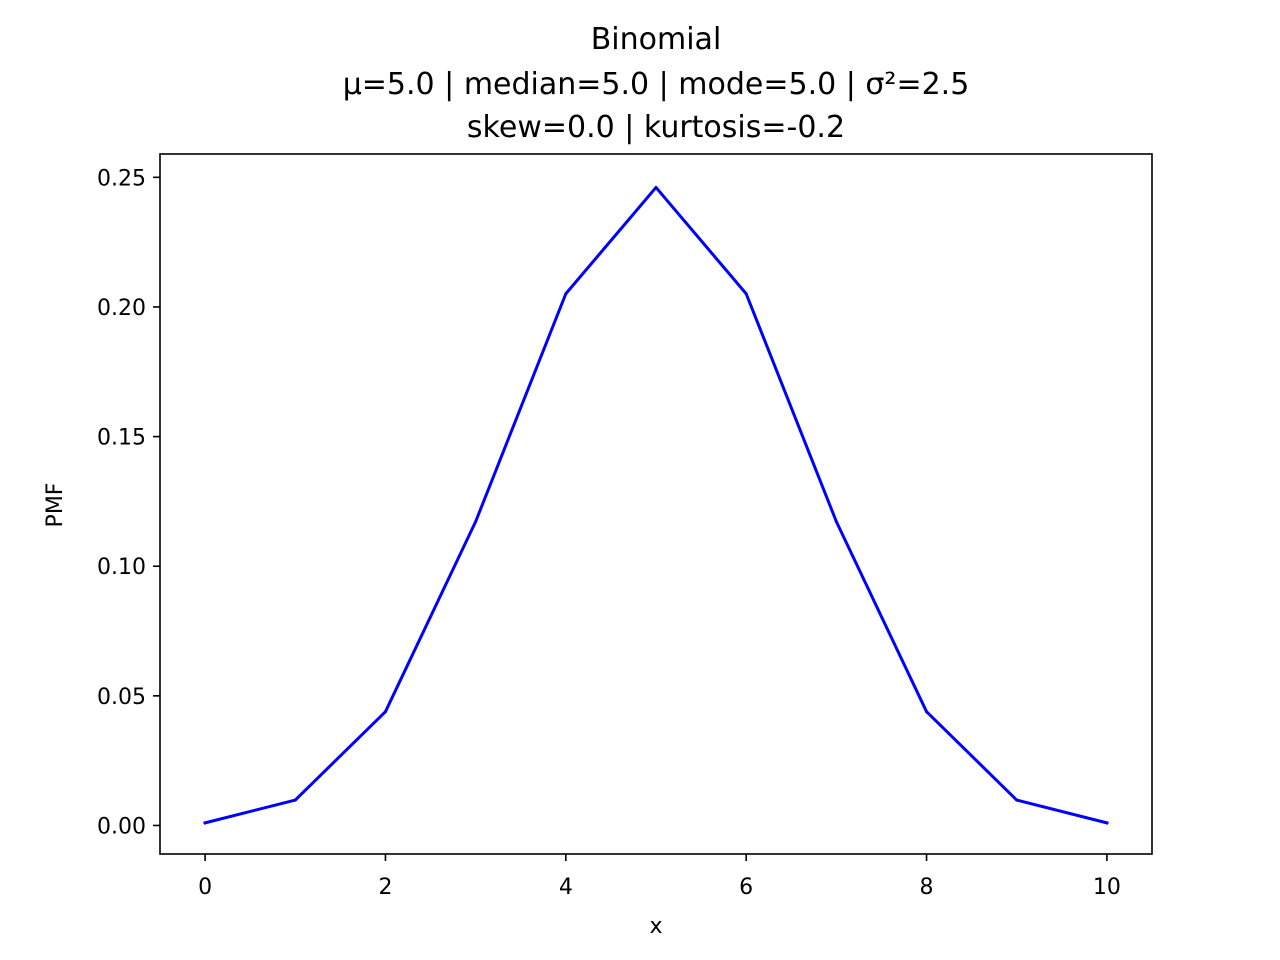  What do you see at coordinates (656, 39) in the screenshot?
I see `chart-title: Binomial` at bounding box center [656, 39].